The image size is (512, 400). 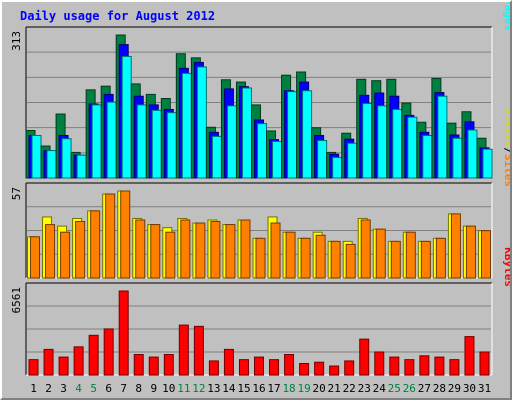 I want to click on x-tick-label: 7, so click(x=123, y=388).